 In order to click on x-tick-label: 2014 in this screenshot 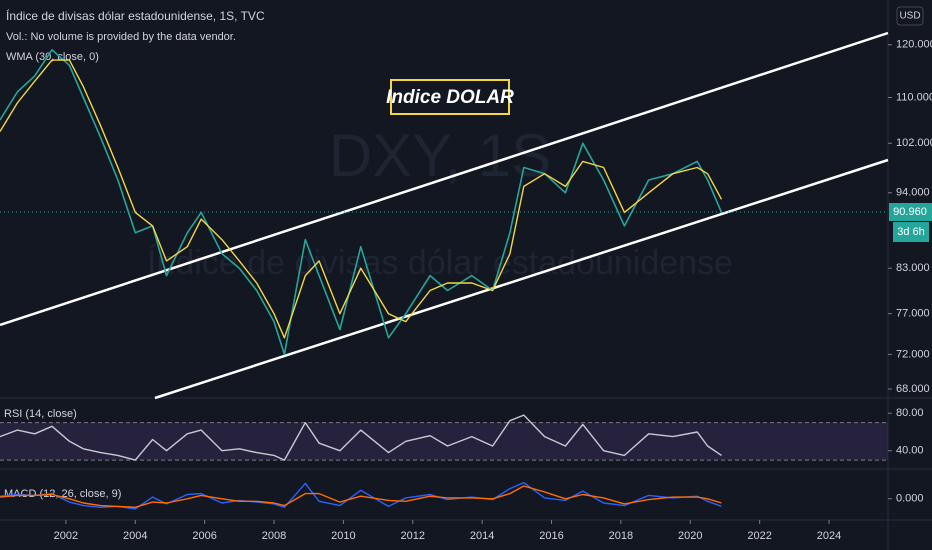, I will do `click(482, 536)`.